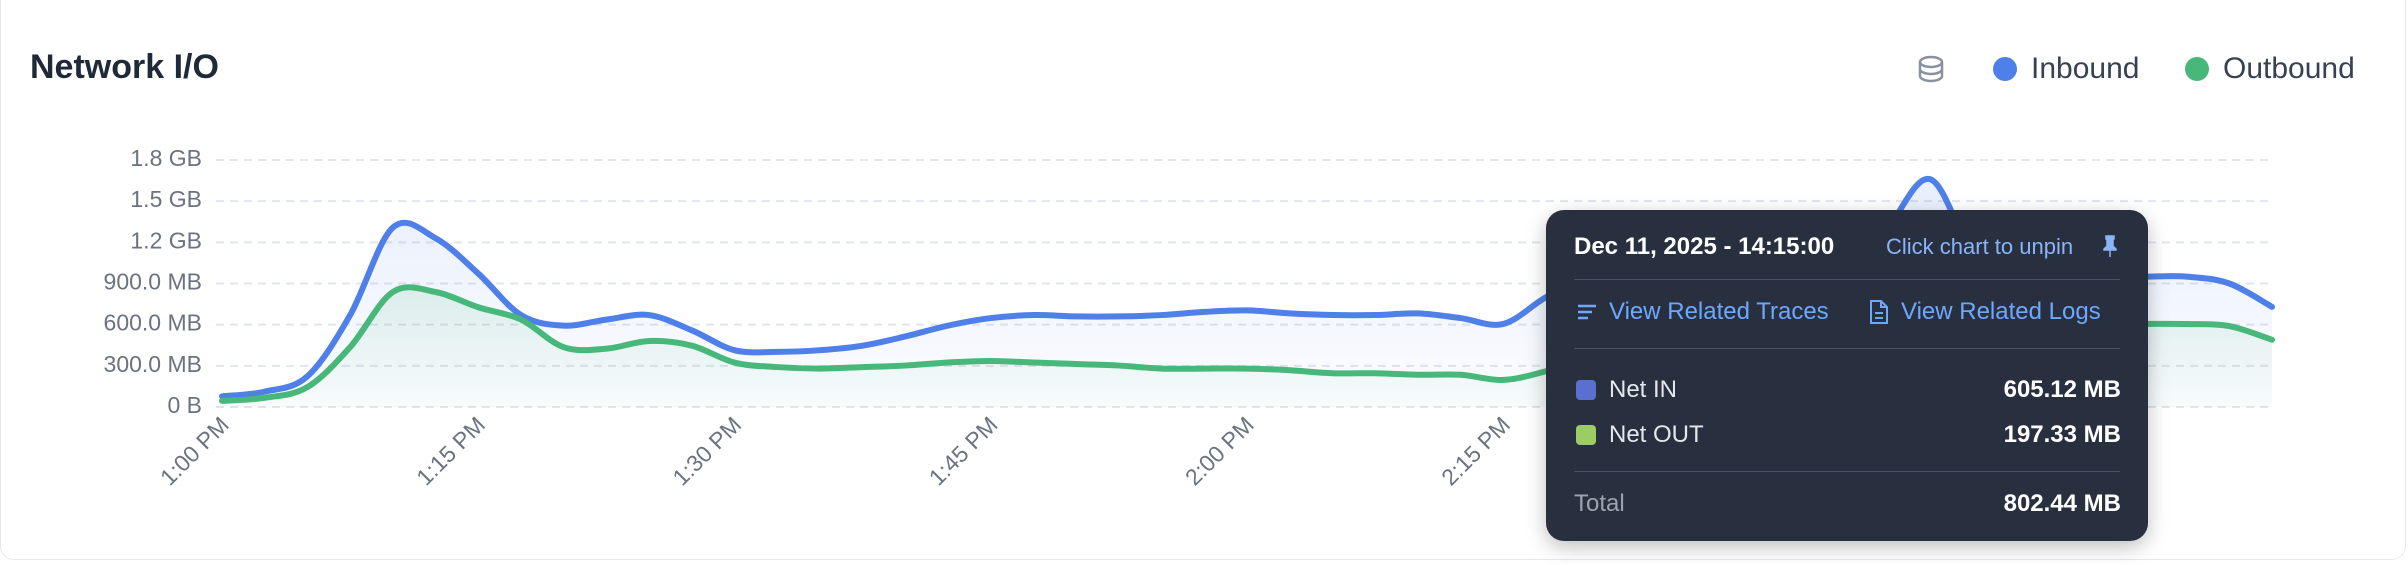 The width and height of the screenshot is (2408, 565). What do you see at coordinates (1719, 311) in the screenshot?
I see `action-link: View Related Traces` at bounding box center [1719, 311].